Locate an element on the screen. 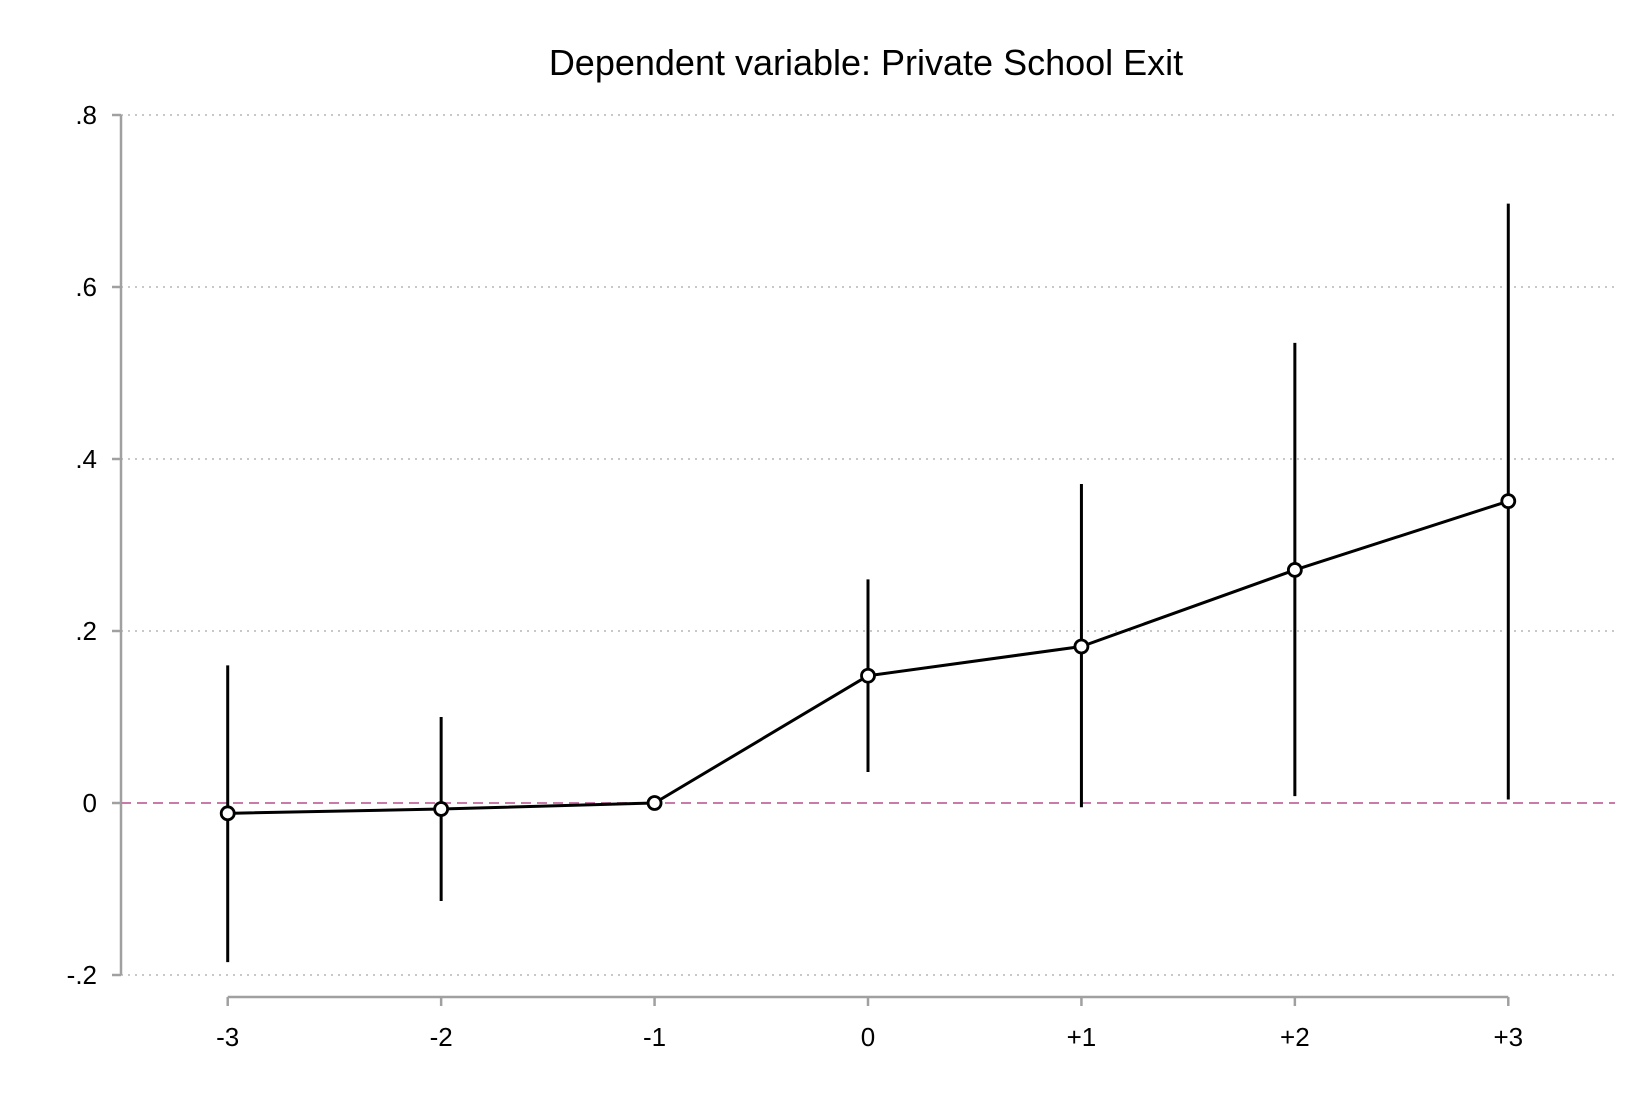  x-tick-label: 0 is located at coordinates (868, 1037).